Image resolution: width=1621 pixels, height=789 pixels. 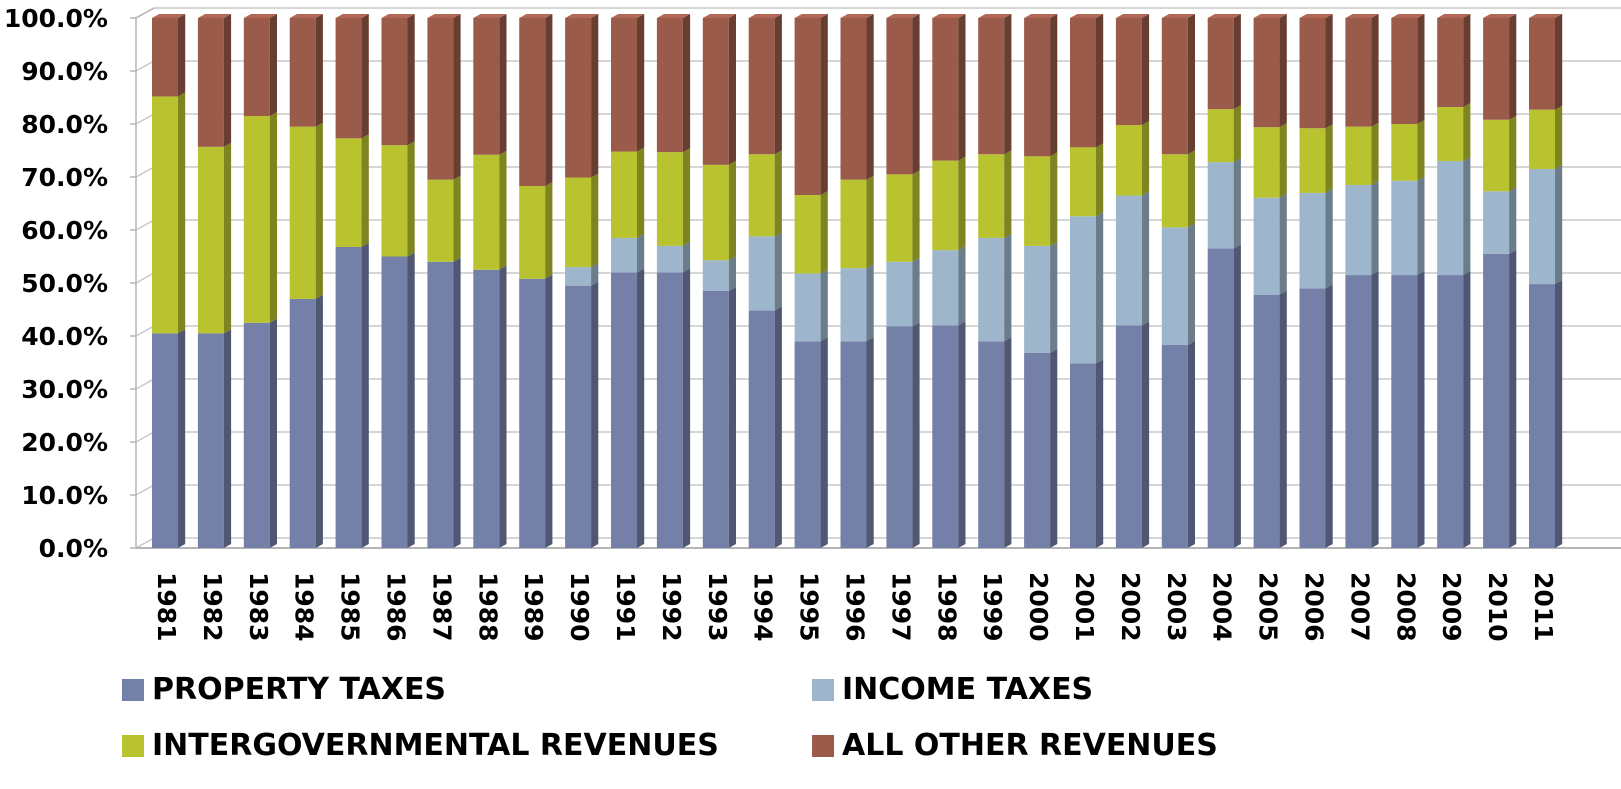 What do you see at coordinates (1087, 180) in the screenshot?
I see `bar-segment-intergovernmental-revenues-2001` at bounding box center [1087, 180].